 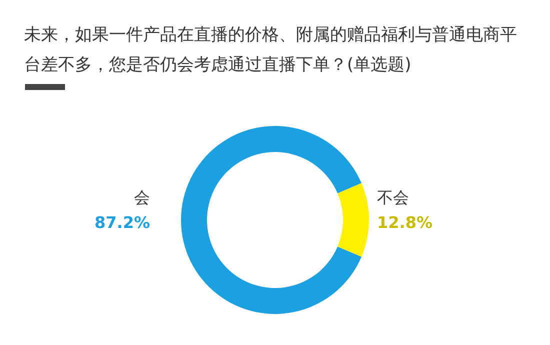 I want to click on slice-label: 会, so click(x=142, y=197).